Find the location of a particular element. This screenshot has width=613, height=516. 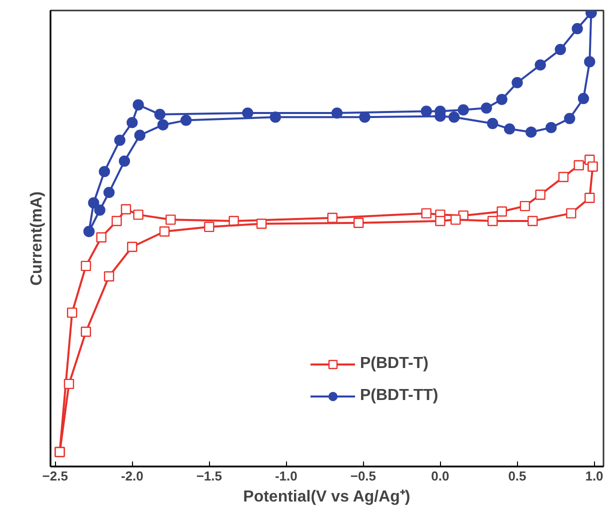

x-tick-label: 1.0 is located at coordinates (594, 476).